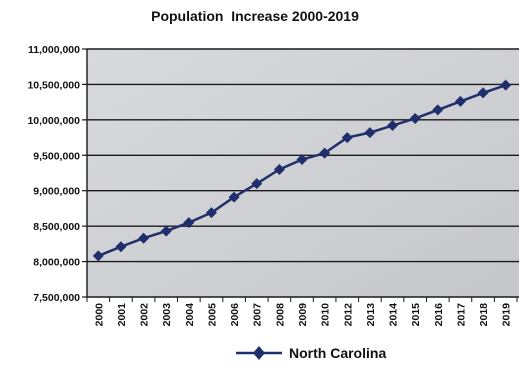  I want to click on x-tick-label: 2002, so click(145, 315).